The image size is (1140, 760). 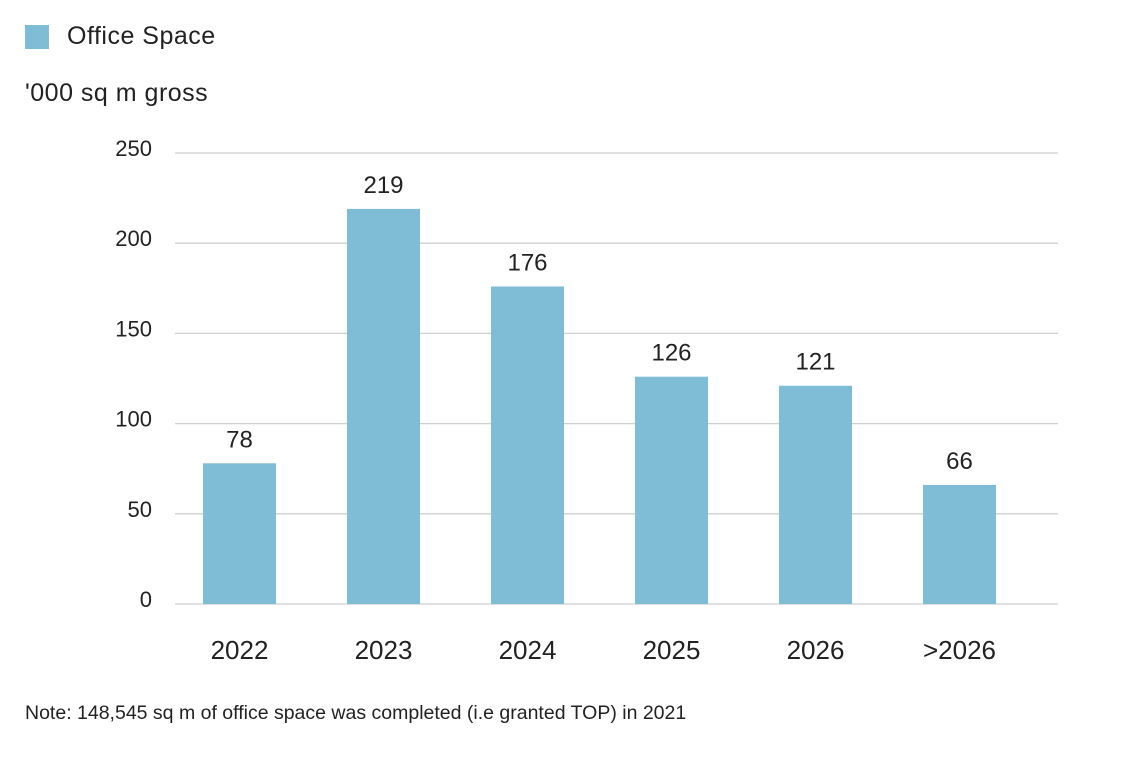 What do you see at coordinates (37, 36) in the screenshot?
I see `legend-swatch` at bounding box center [37, 36].